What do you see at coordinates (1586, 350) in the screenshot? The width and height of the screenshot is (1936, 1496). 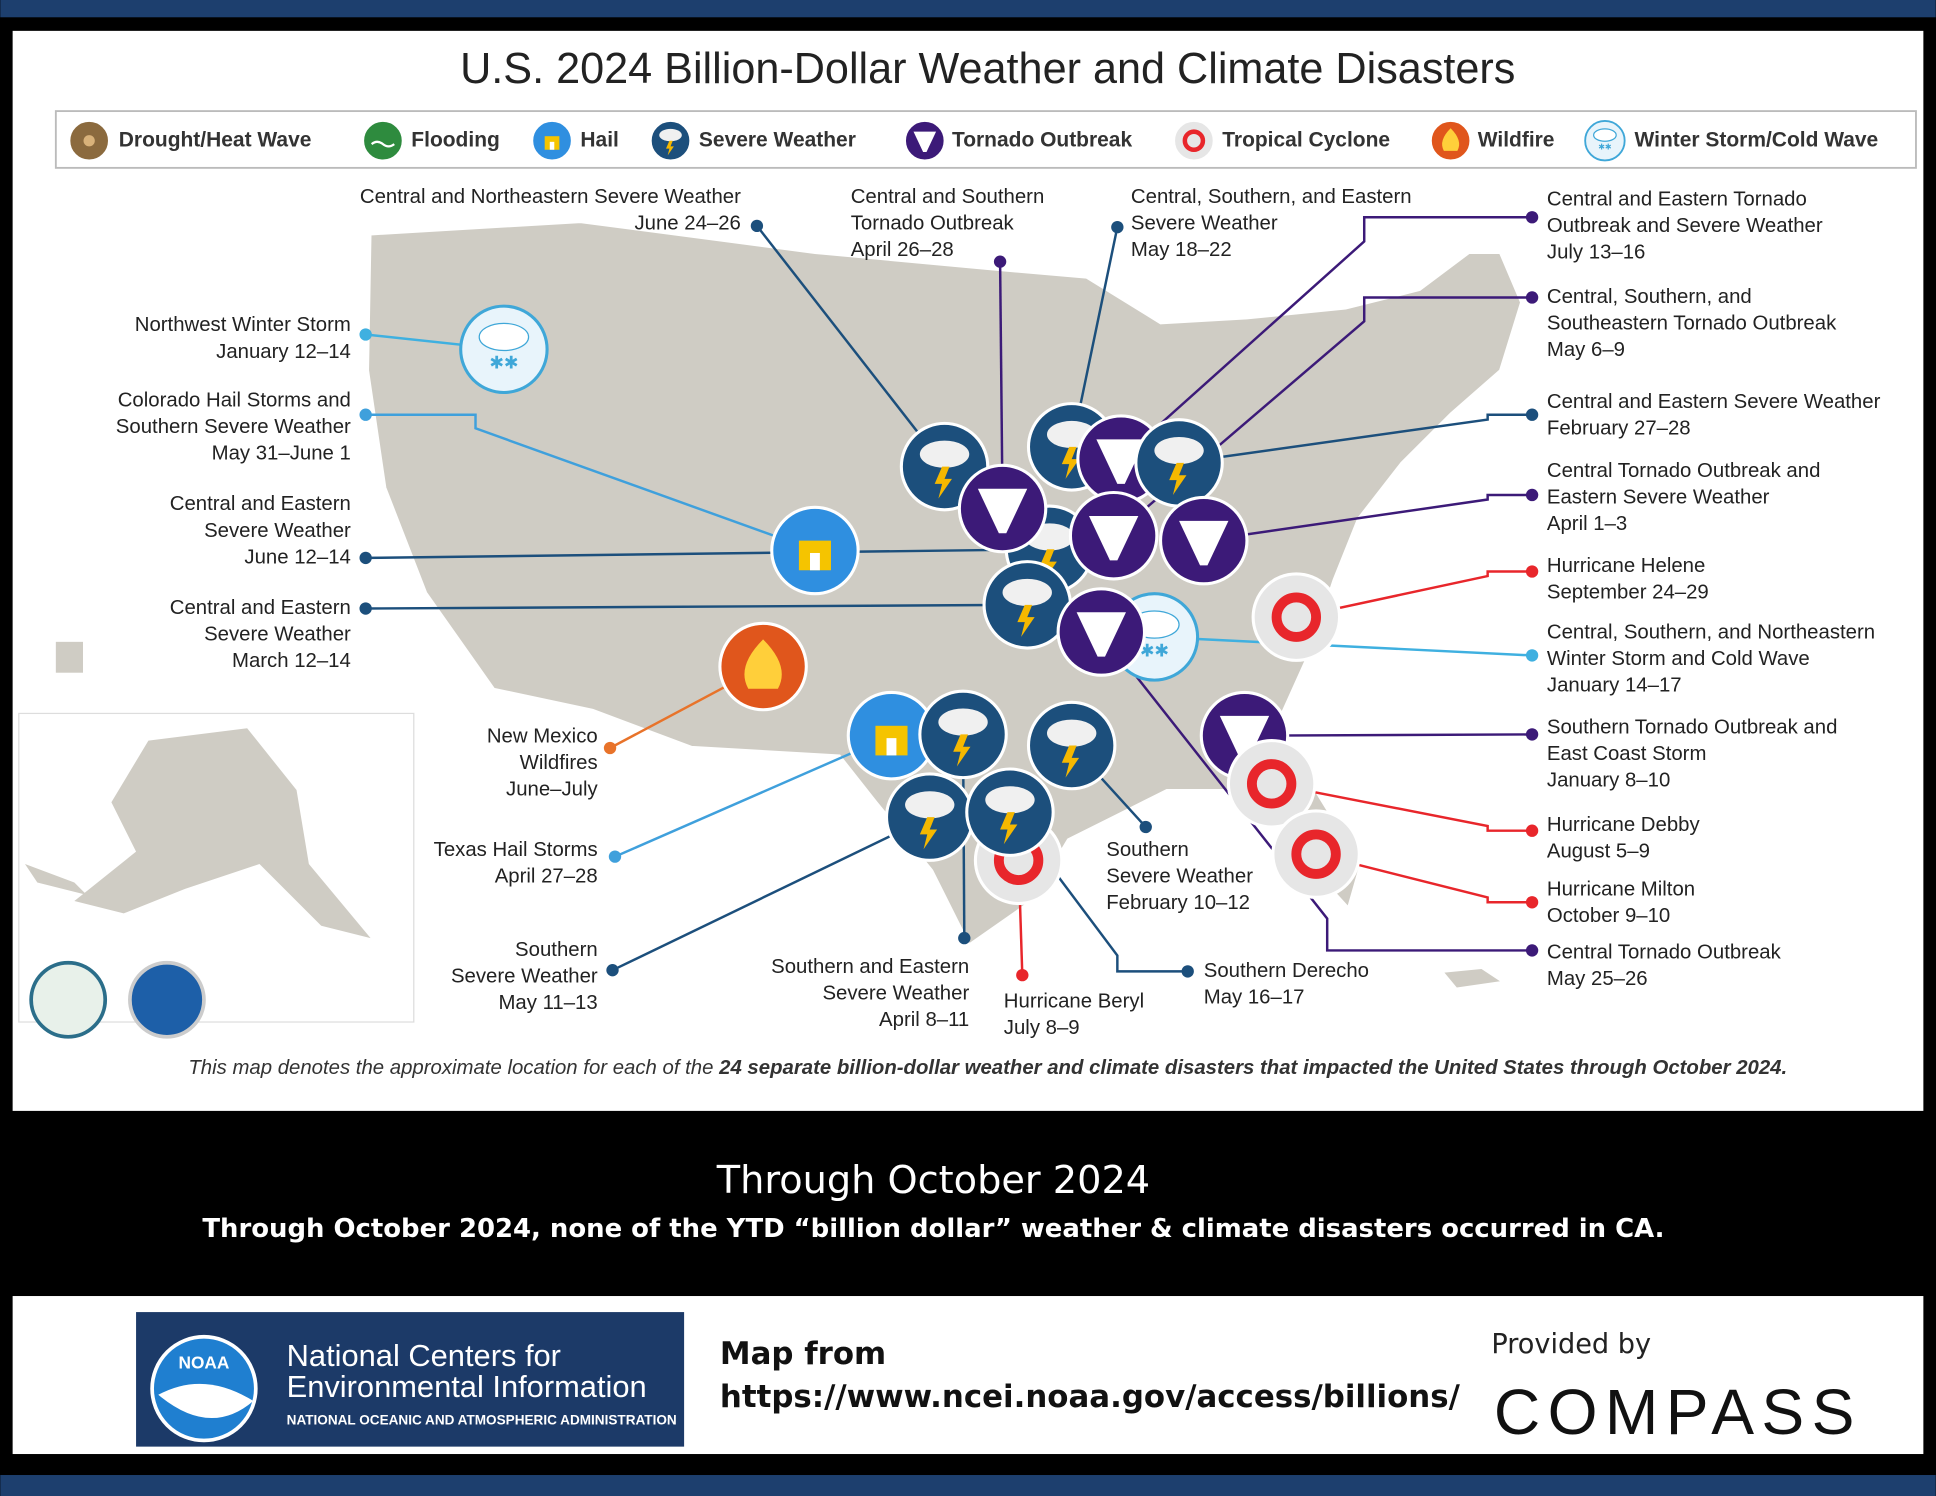 I see `event-label: May 6–9` at bounding box center [1586, 350].